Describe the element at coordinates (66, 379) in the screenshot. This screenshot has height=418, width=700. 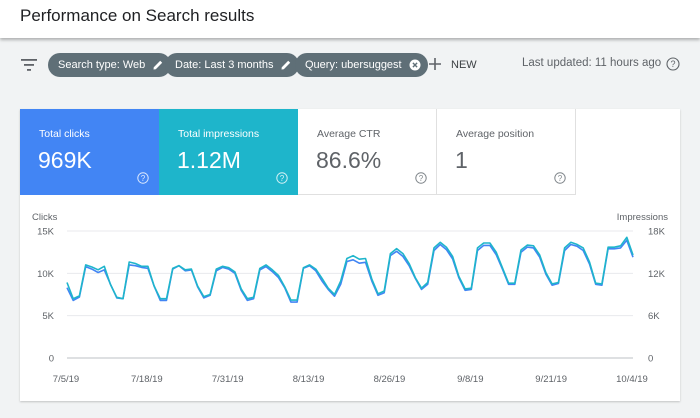
I see `x-tick-label: 7/5/19` at that location.